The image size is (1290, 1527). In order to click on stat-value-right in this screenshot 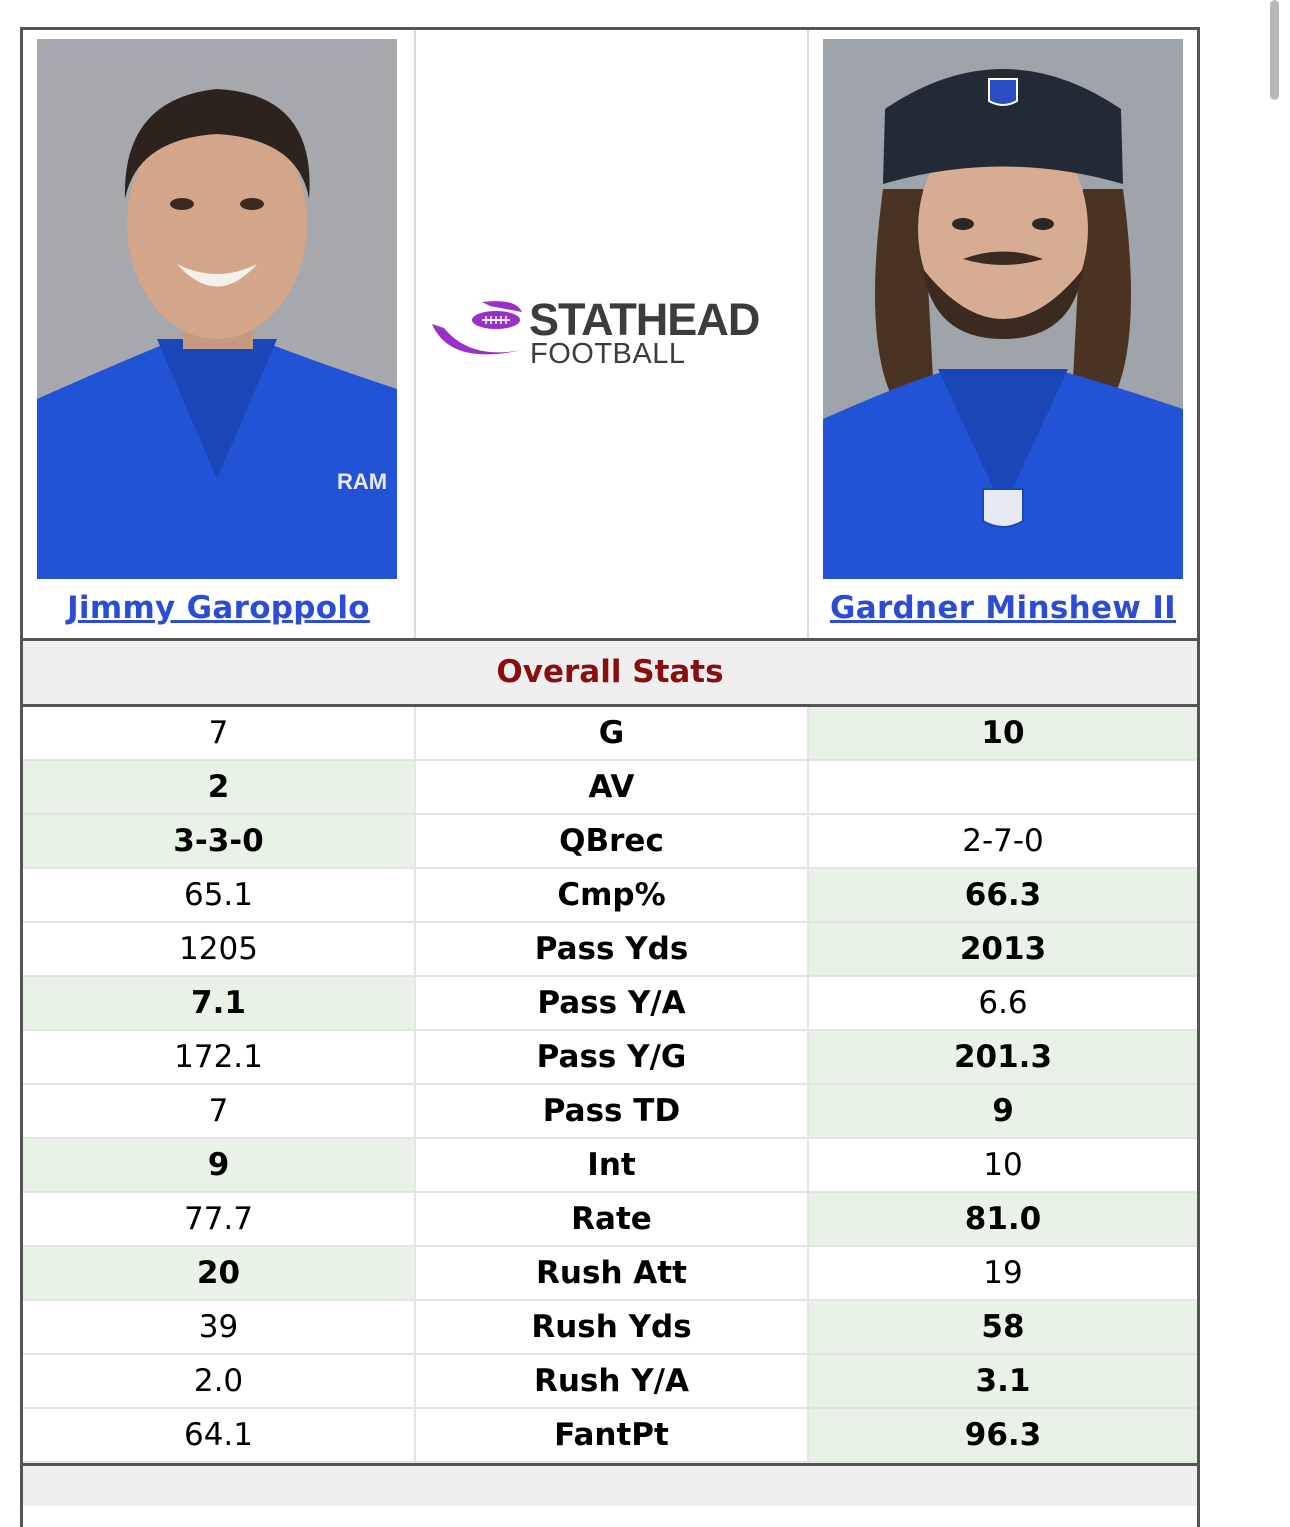, I will do `click(1003, 788)`.